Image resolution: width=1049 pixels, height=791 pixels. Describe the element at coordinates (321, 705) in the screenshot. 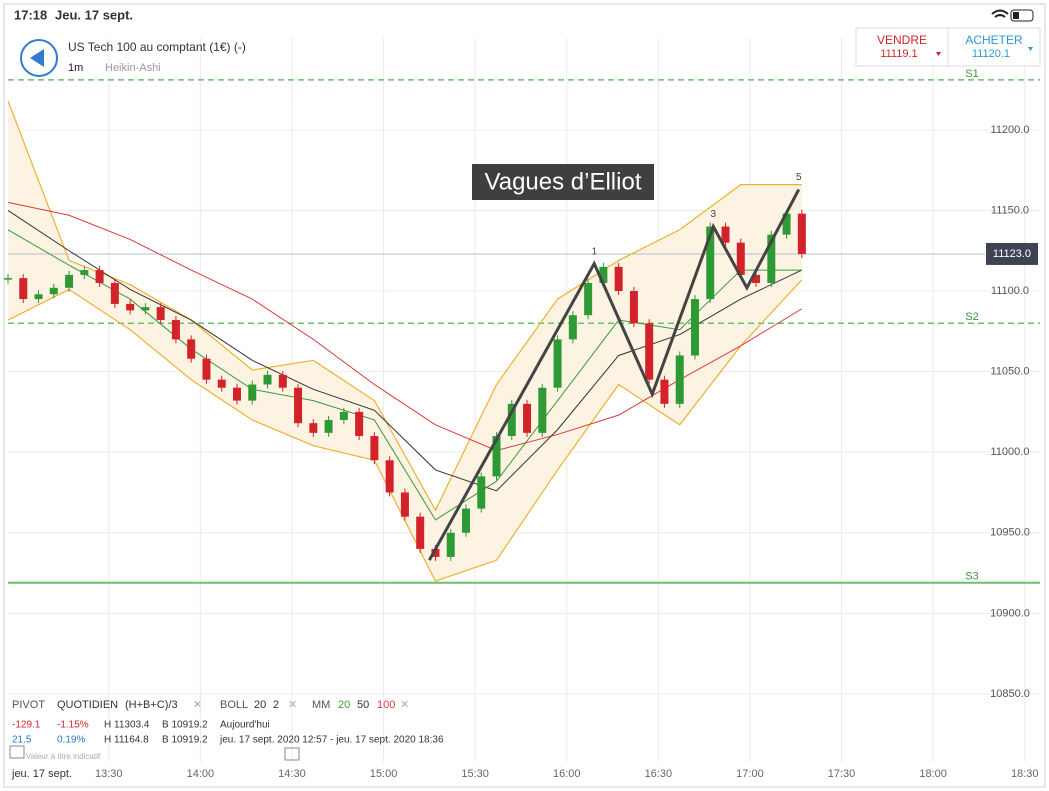

I see `mm-label: MM` at that location.